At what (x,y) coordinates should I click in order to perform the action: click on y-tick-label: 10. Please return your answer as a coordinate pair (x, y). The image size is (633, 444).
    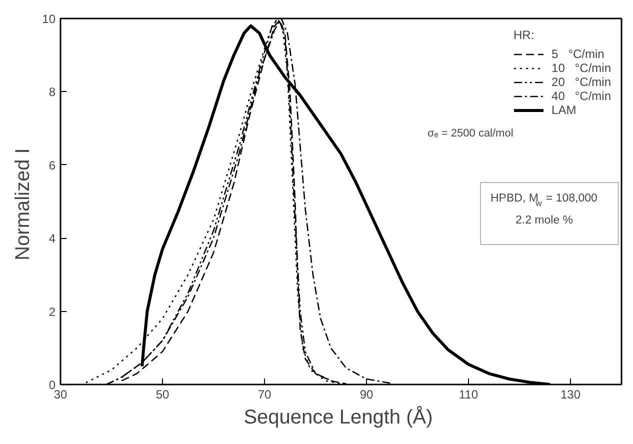
    Looking at the image, I should click on (49, 19).